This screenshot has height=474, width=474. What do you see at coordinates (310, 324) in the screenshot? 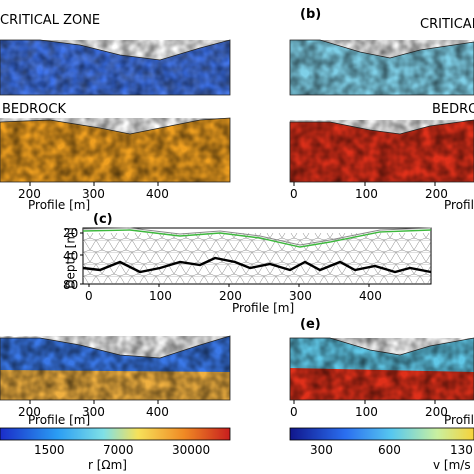
I see `panel-e-letter: (e)` at bounding box center [310, 324].